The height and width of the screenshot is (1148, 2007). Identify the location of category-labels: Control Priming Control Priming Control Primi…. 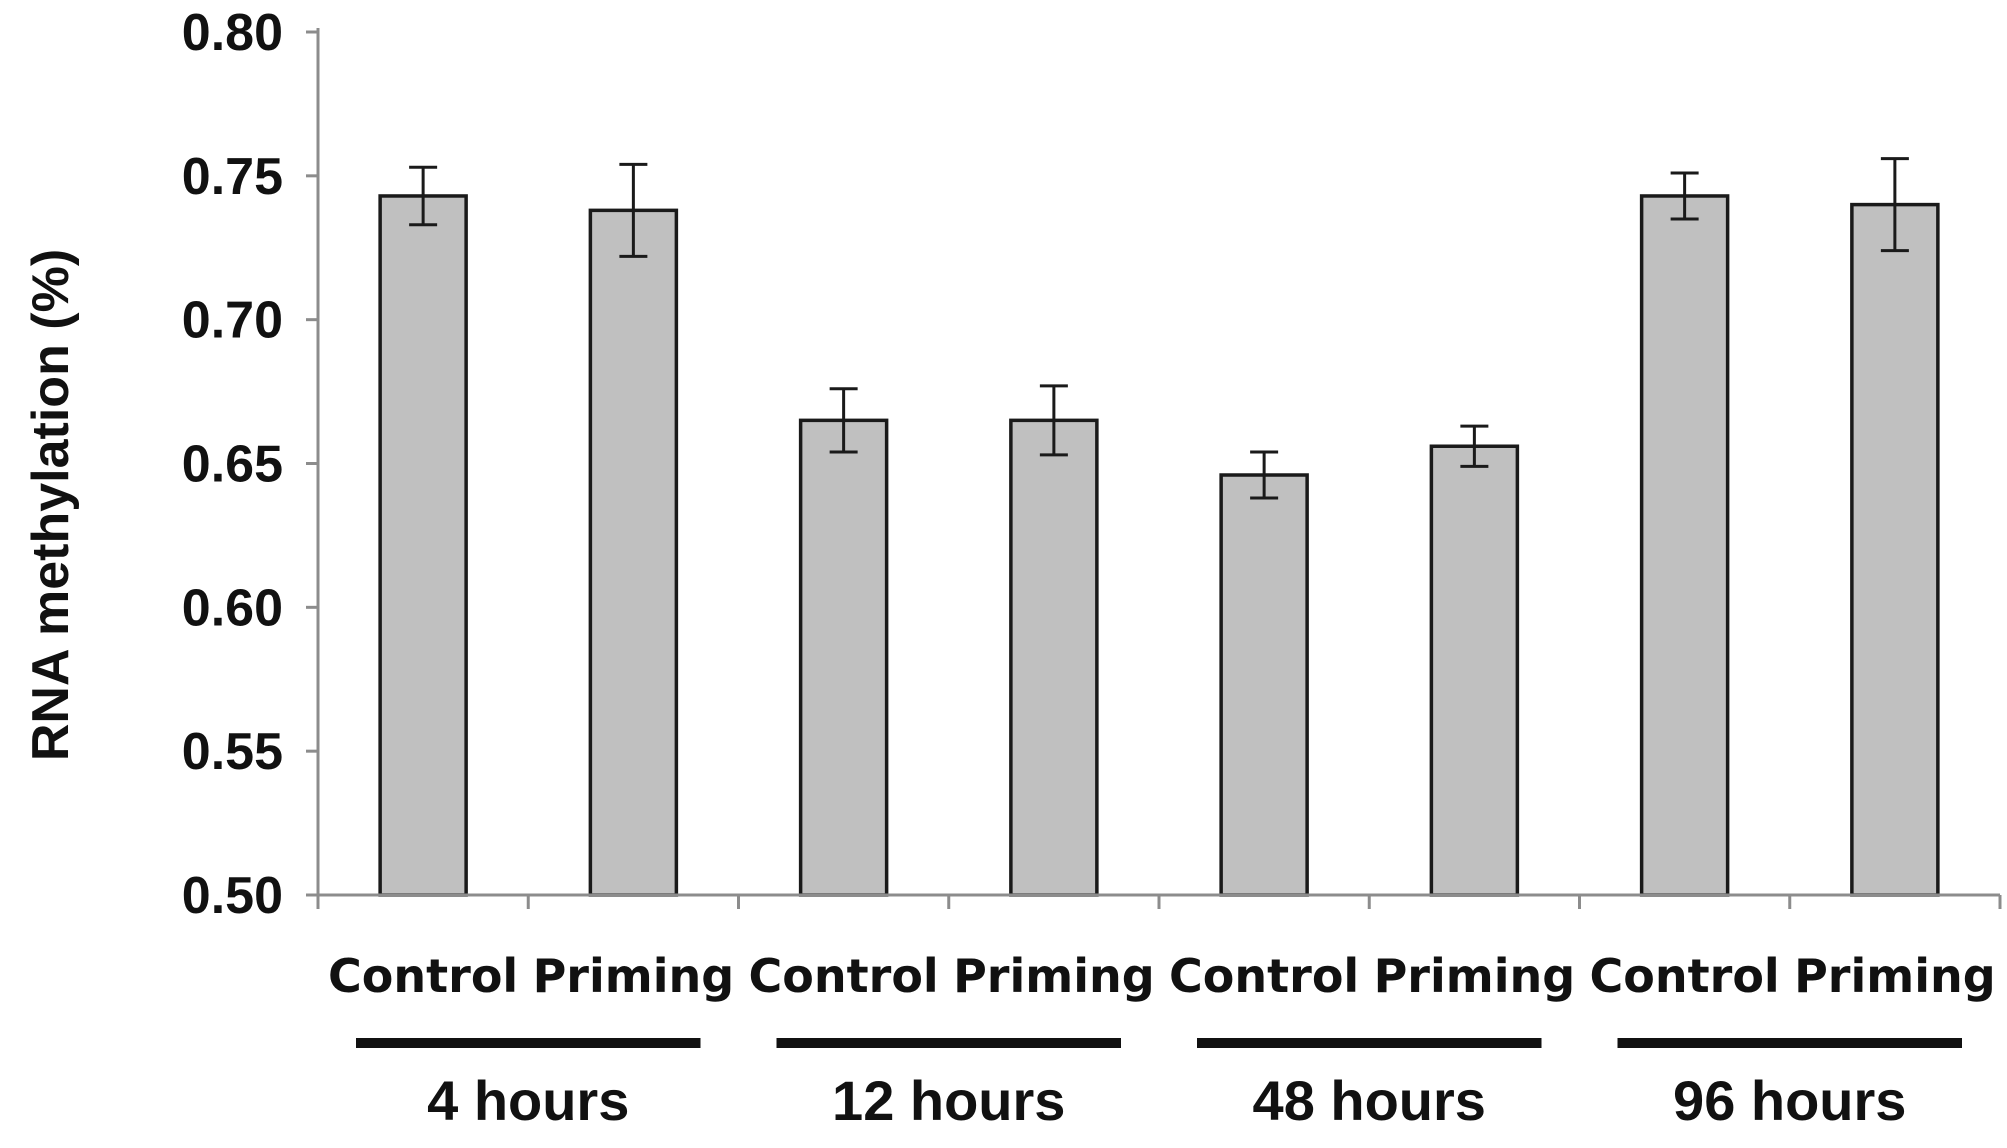
(1162, 976).